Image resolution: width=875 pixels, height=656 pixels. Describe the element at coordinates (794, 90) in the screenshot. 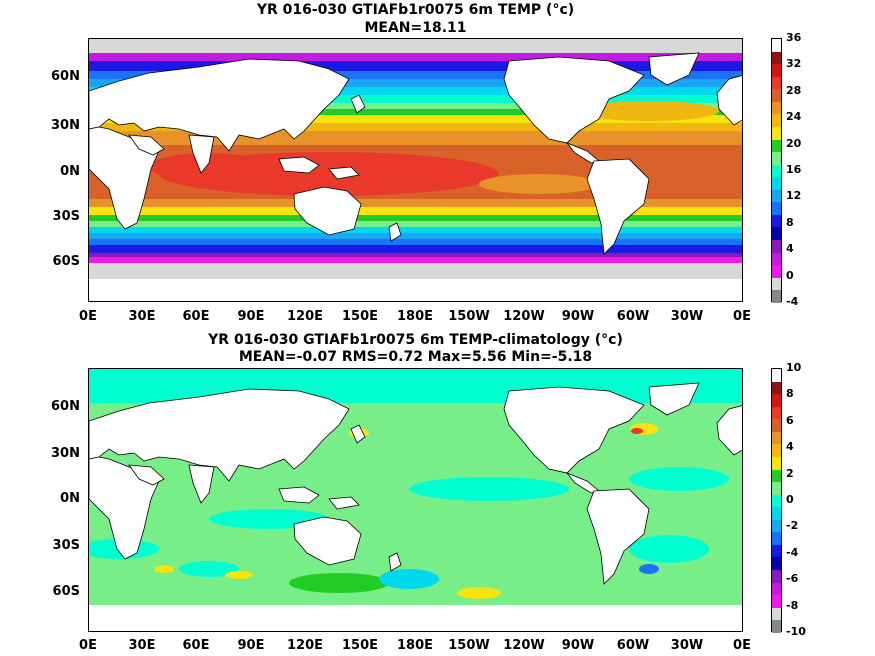

I see `colorbar-tick-label: 28` at that location.